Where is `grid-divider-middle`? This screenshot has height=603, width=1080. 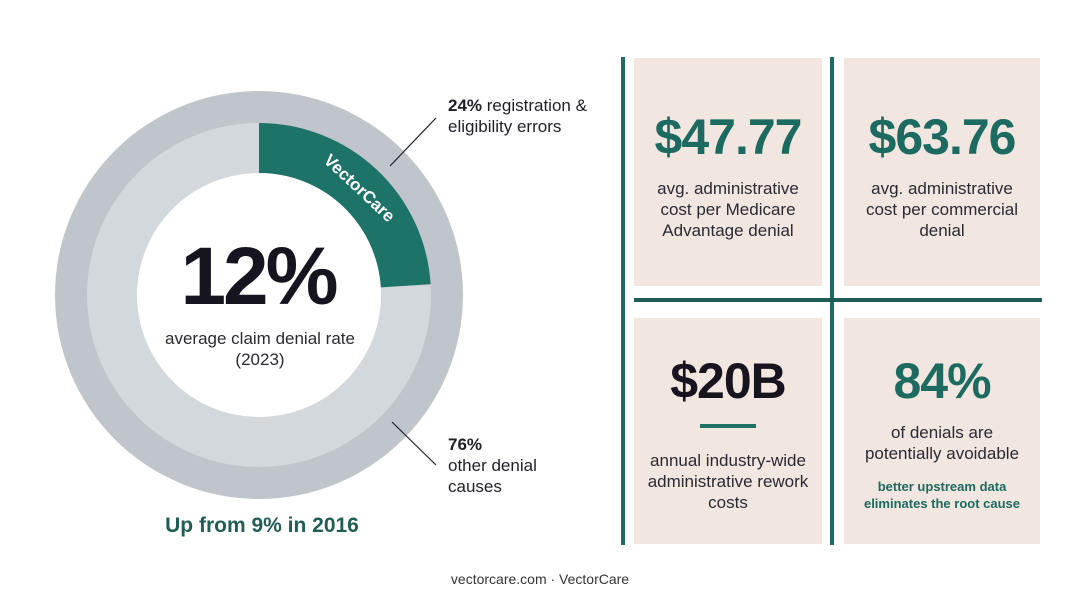
grid-divider-middle is located at coordinates (838, 300).